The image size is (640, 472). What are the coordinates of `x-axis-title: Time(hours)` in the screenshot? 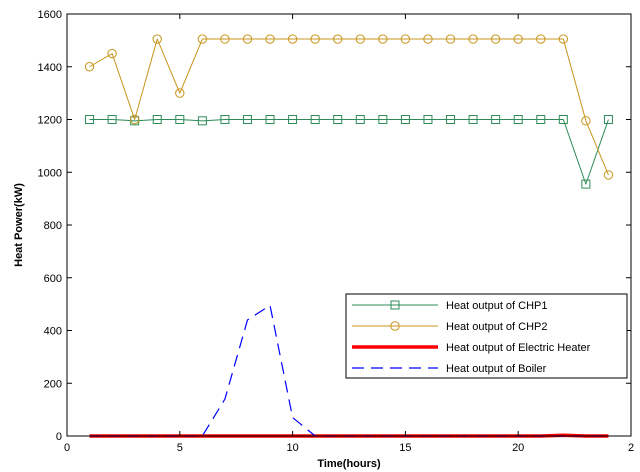 It's located at (349, 464).